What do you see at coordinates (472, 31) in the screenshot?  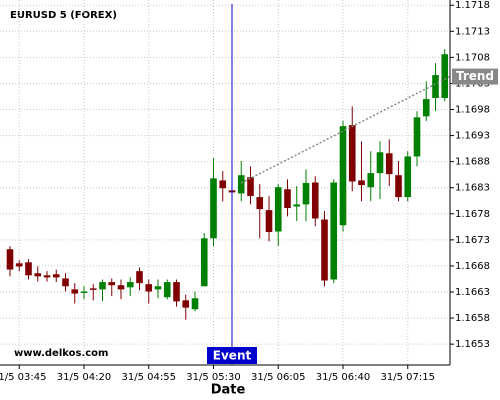 I see `y-tick-label: 1.1713` at bounding box center [472, 31].